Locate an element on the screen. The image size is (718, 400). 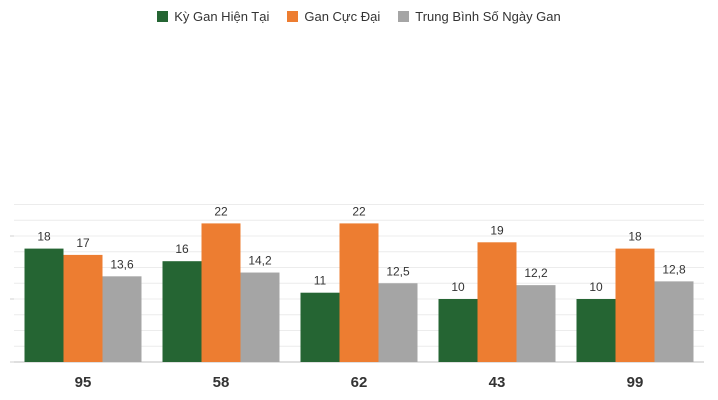
data-label-43-series-1: 19 is located at coordinates (497, 230).